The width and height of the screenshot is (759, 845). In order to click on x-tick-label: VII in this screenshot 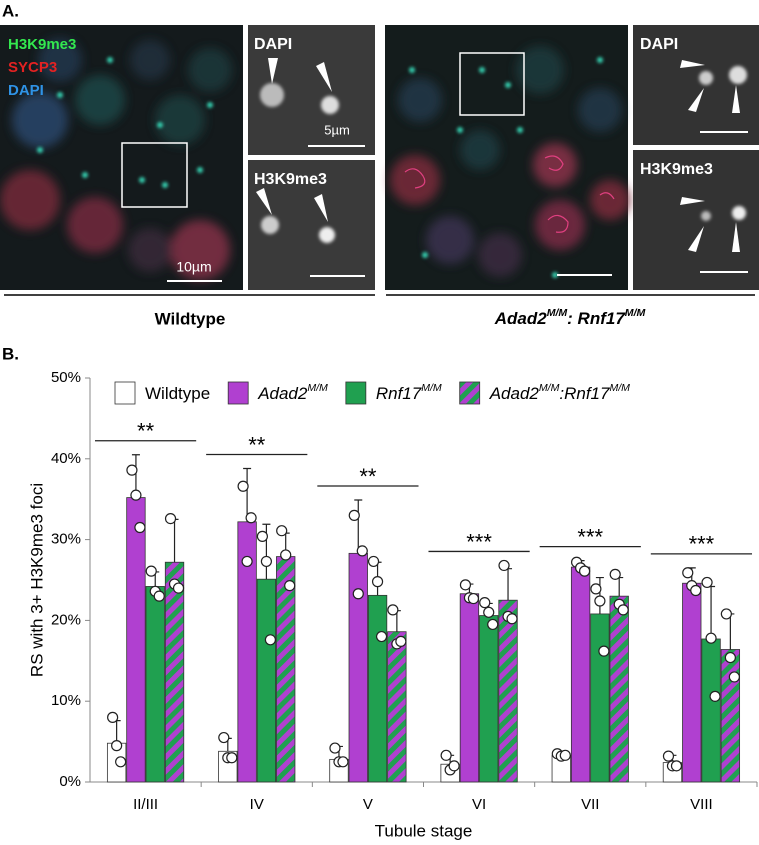, I will do `click(590, 804)`.